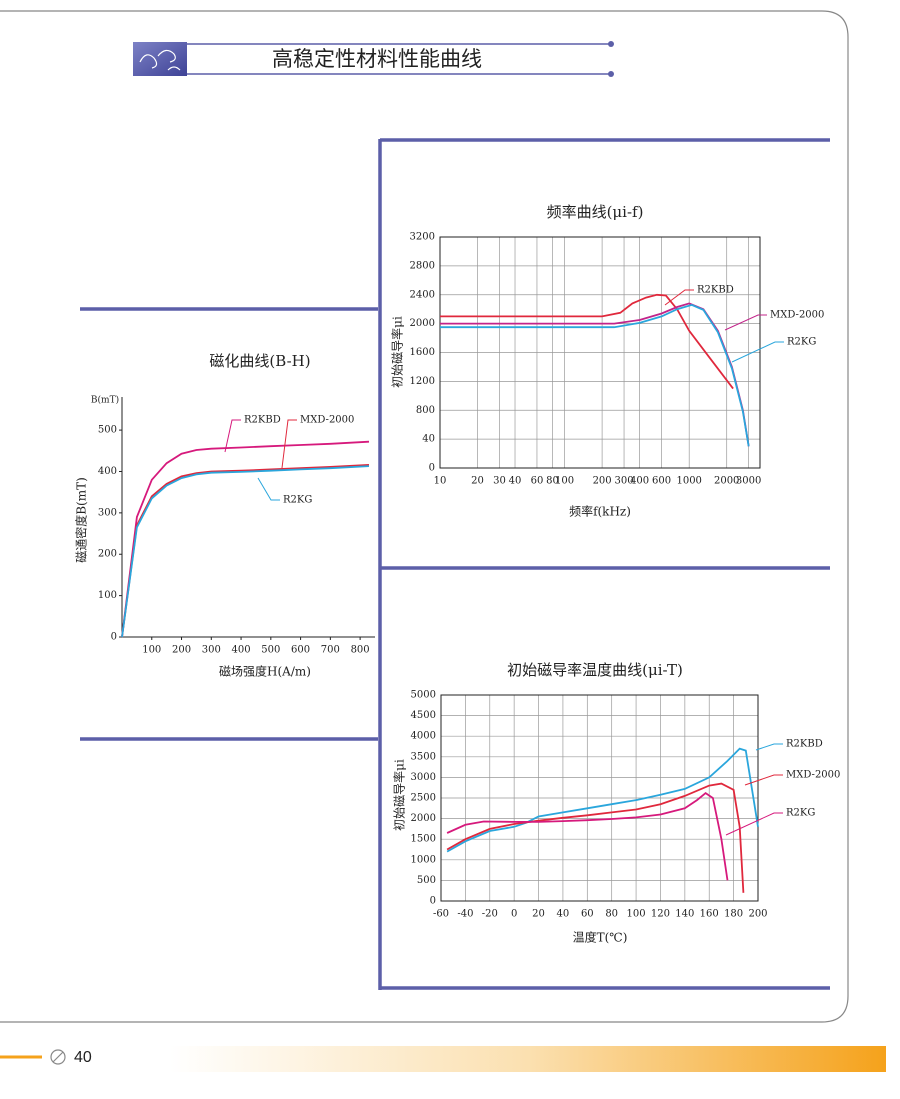 Image resolution: width=900 pixels, height=1099 pixels. What do you see at coordinates (81, 520) in the screenshot?
I see `y-axis-label: 磁通密度B(mT)` at bounding box center [81, 520].